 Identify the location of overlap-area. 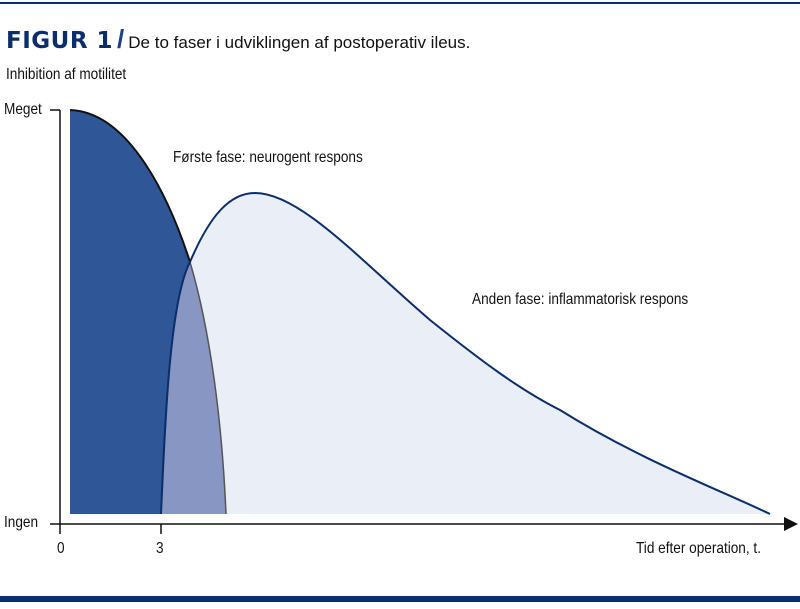
(193, 388).